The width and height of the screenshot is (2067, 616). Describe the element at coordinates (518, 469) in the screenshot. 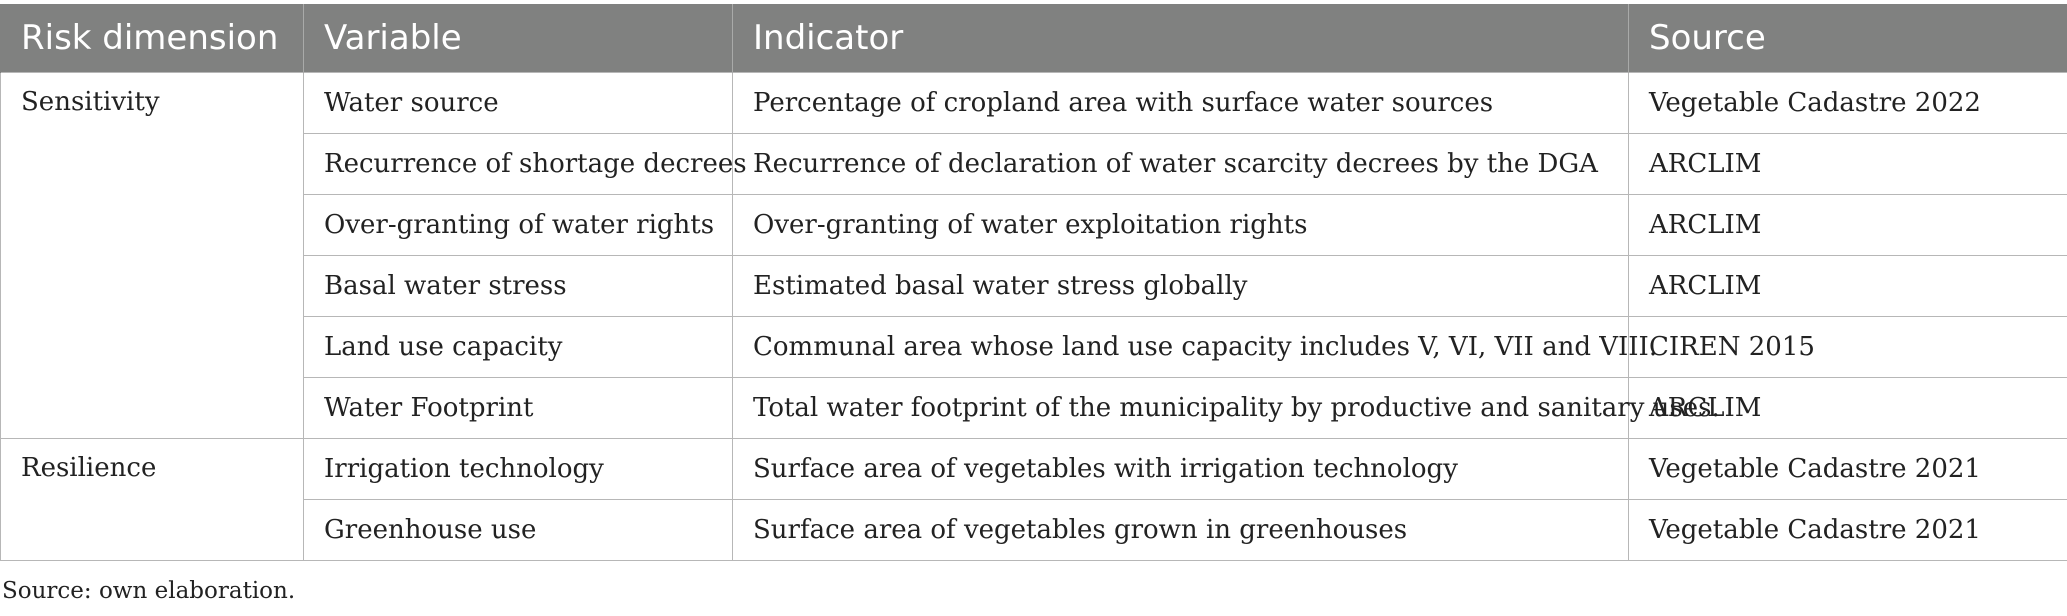

I see `variable-cell: Irrigation technology` at that location.